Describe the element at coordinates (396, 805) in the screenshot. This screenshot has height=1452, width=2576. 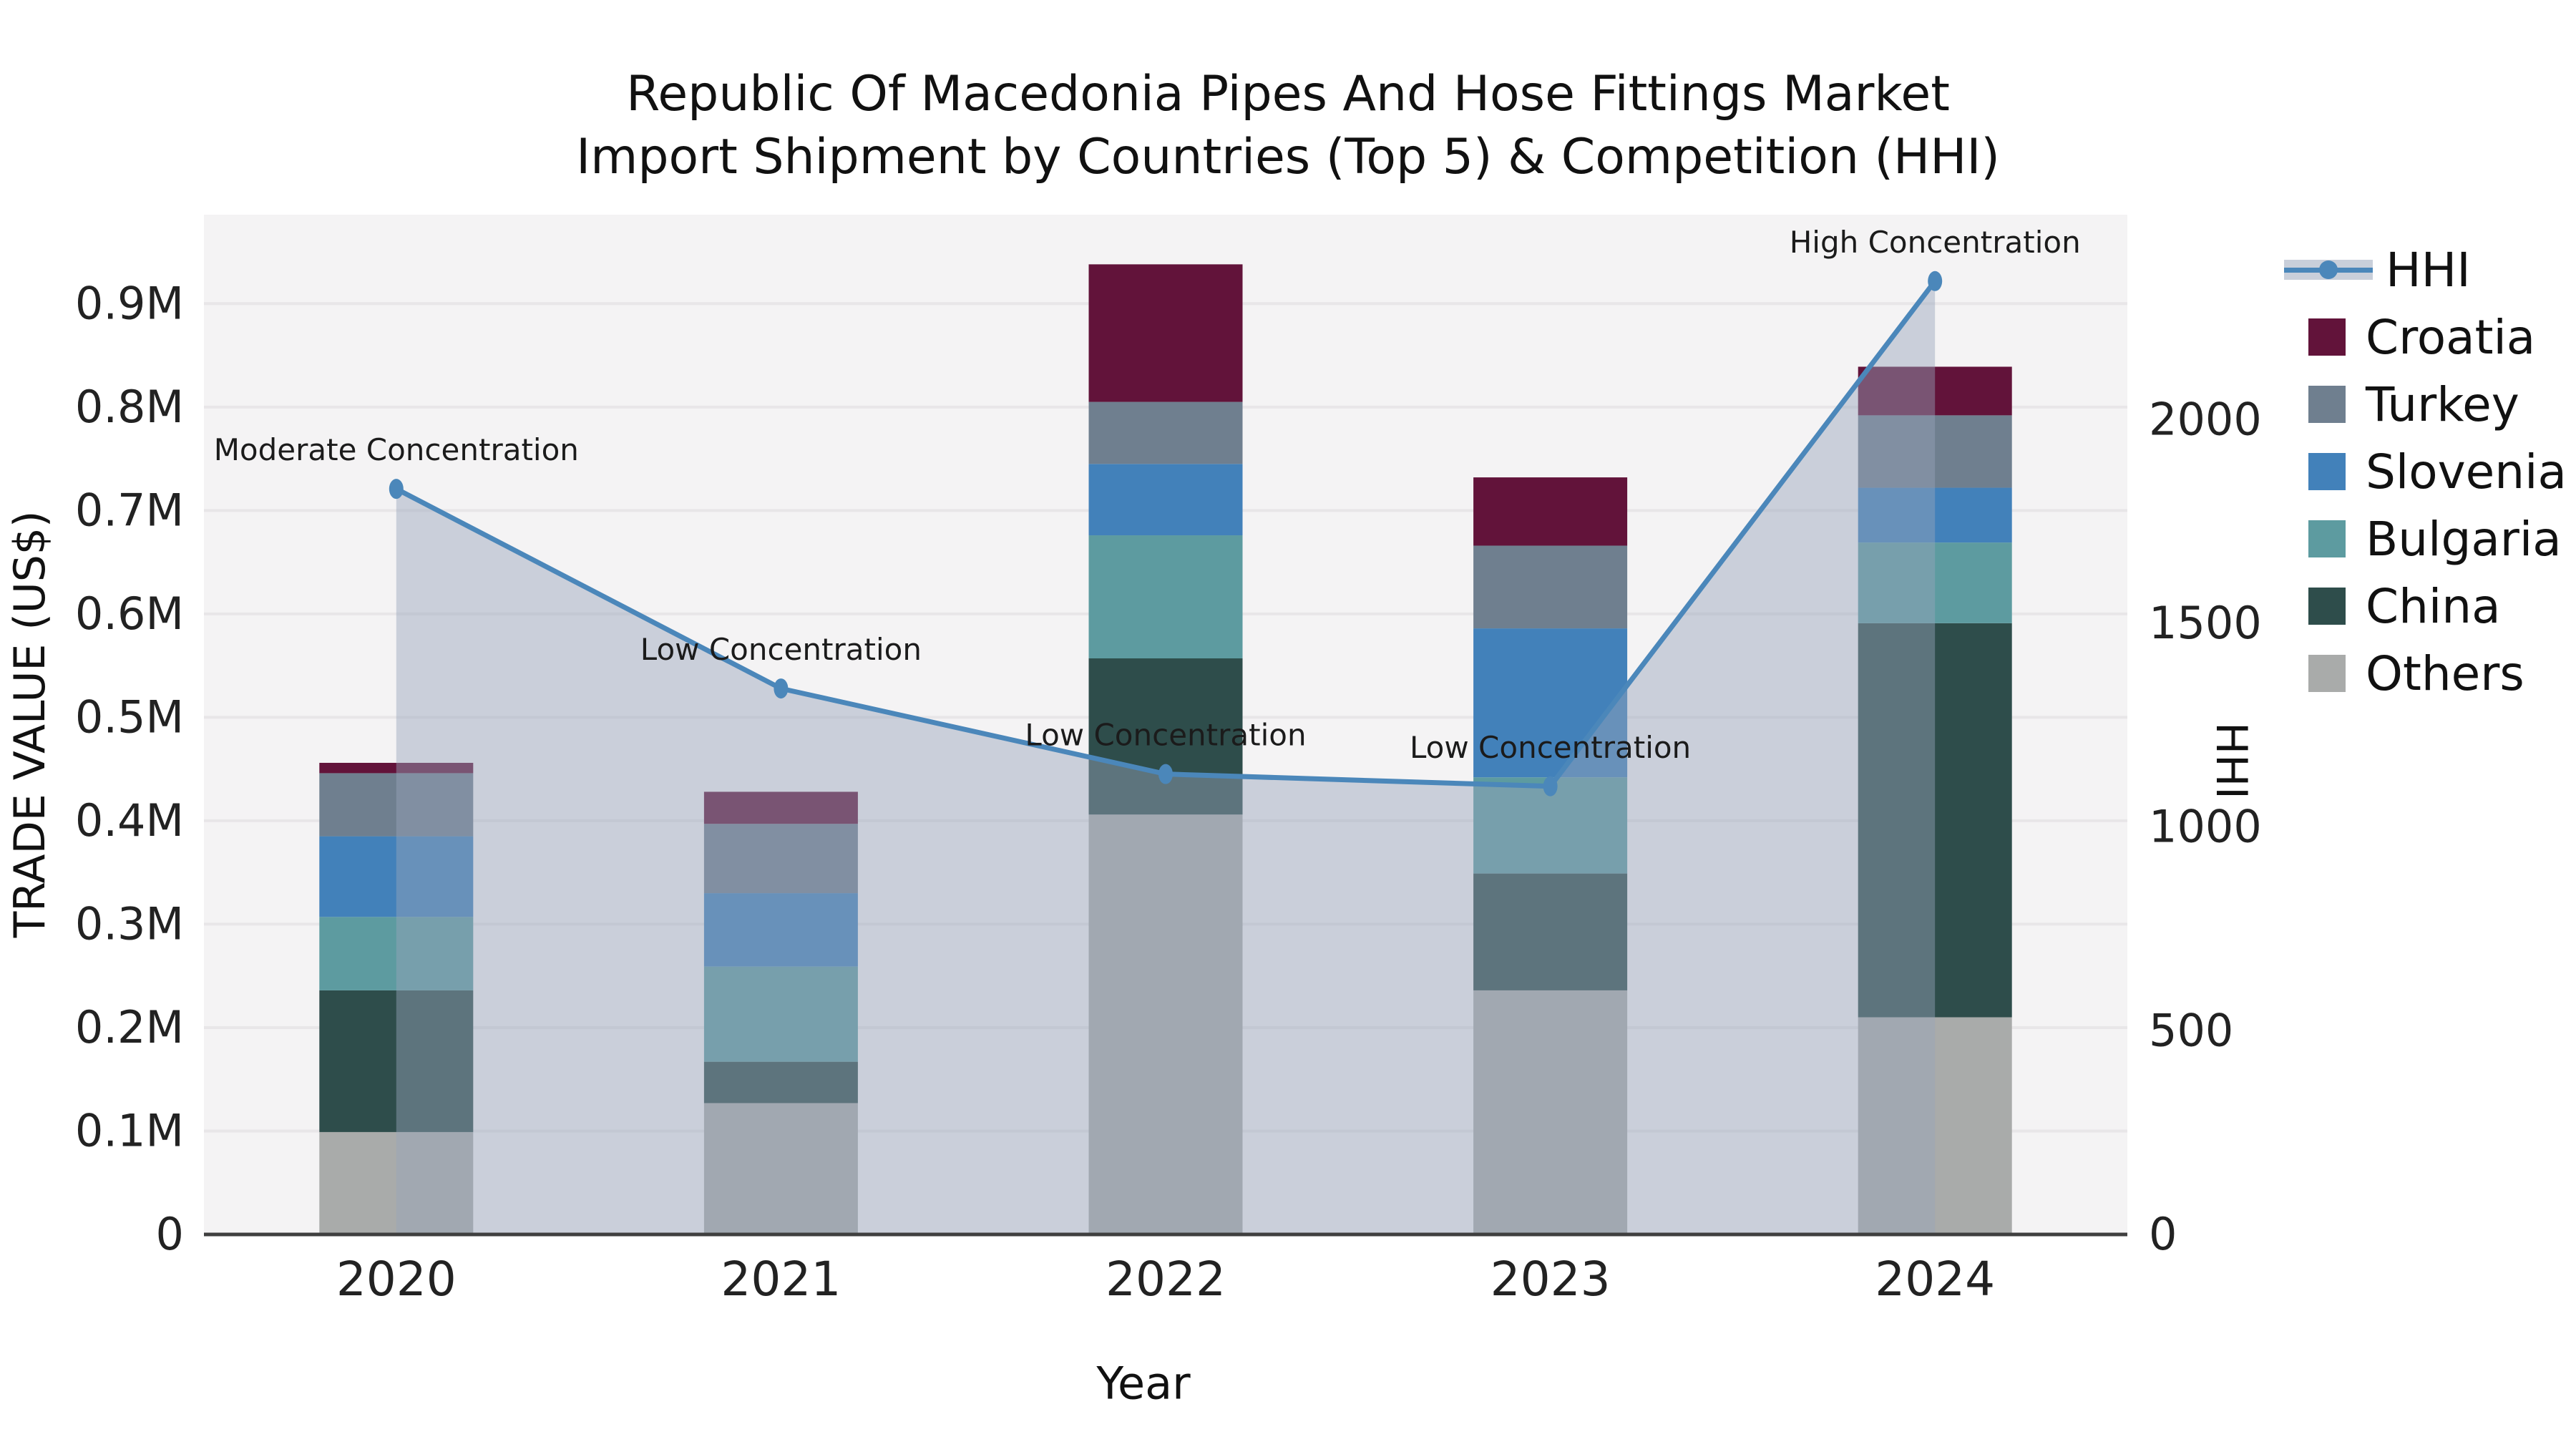
I see `bar-segment-2020-turkey` at that location.